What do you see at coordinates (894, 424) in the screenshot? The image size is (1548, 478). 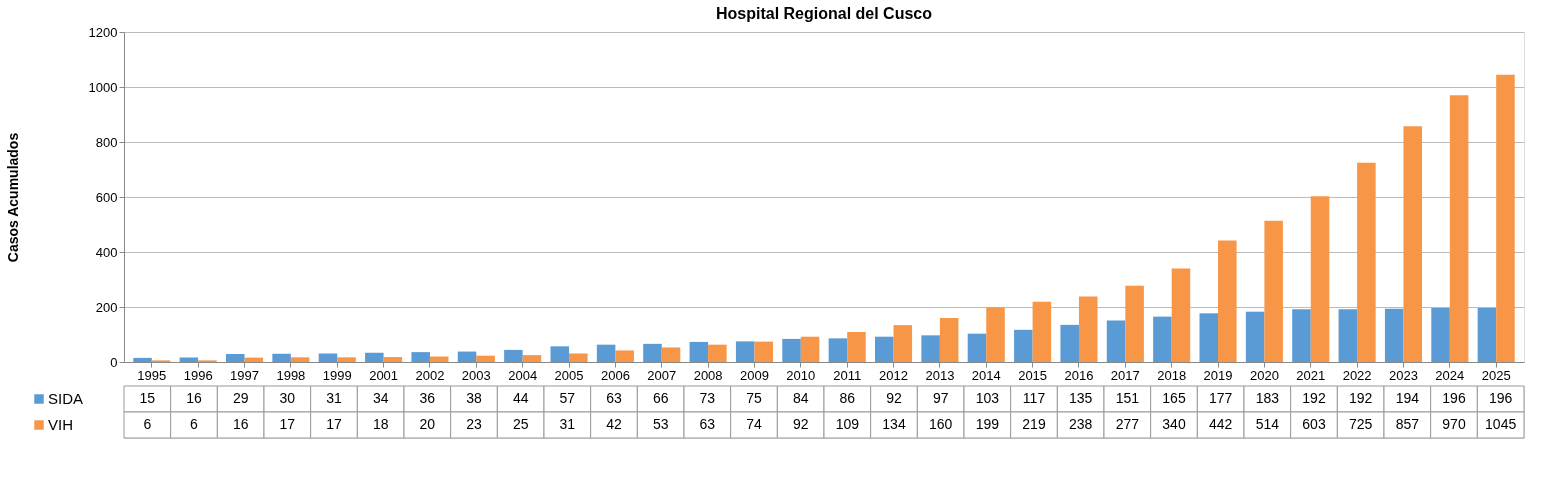 I see `data-label: 134` at bounding box center [894, 424].